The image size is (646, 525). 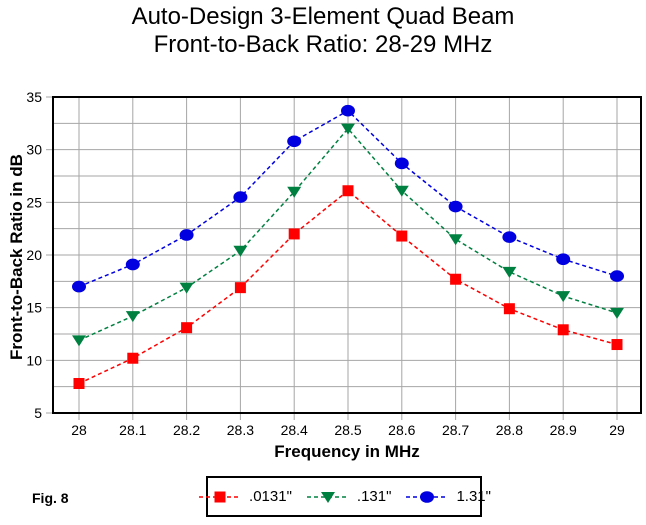 What do you see at coordinates (347, 451) in the screenshot?
I see `x-axis-title: Frequency in MHz` at bounding box center [347, 451].